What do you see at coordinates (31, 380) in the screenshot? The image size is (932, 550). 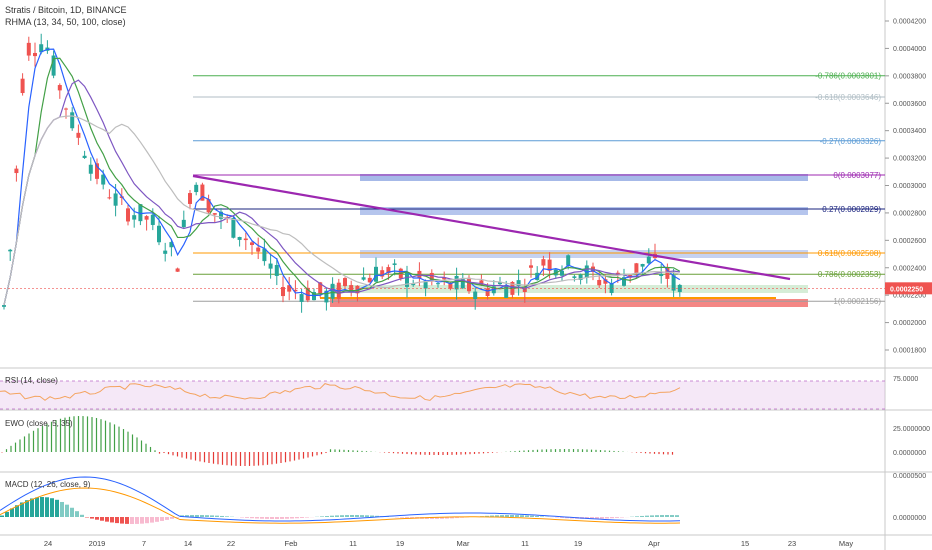 I see `rsi-legend: RSI (14, close)` at bounding box center [31, 380].